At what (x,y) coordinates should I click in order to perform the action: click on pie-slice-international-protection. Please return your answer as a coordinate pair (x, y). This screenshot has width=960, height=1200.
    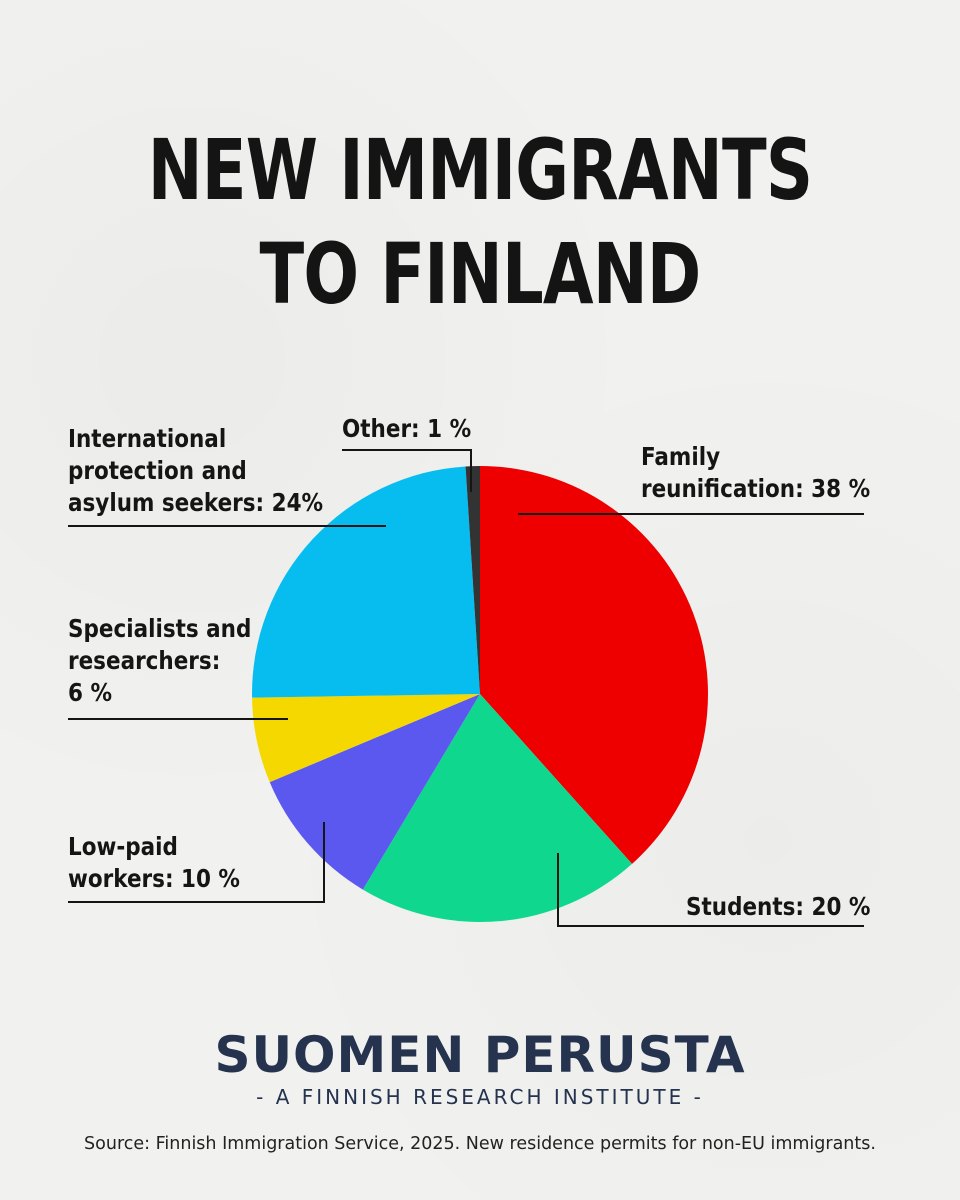
    Looking at the image, I should click on (366, 582).